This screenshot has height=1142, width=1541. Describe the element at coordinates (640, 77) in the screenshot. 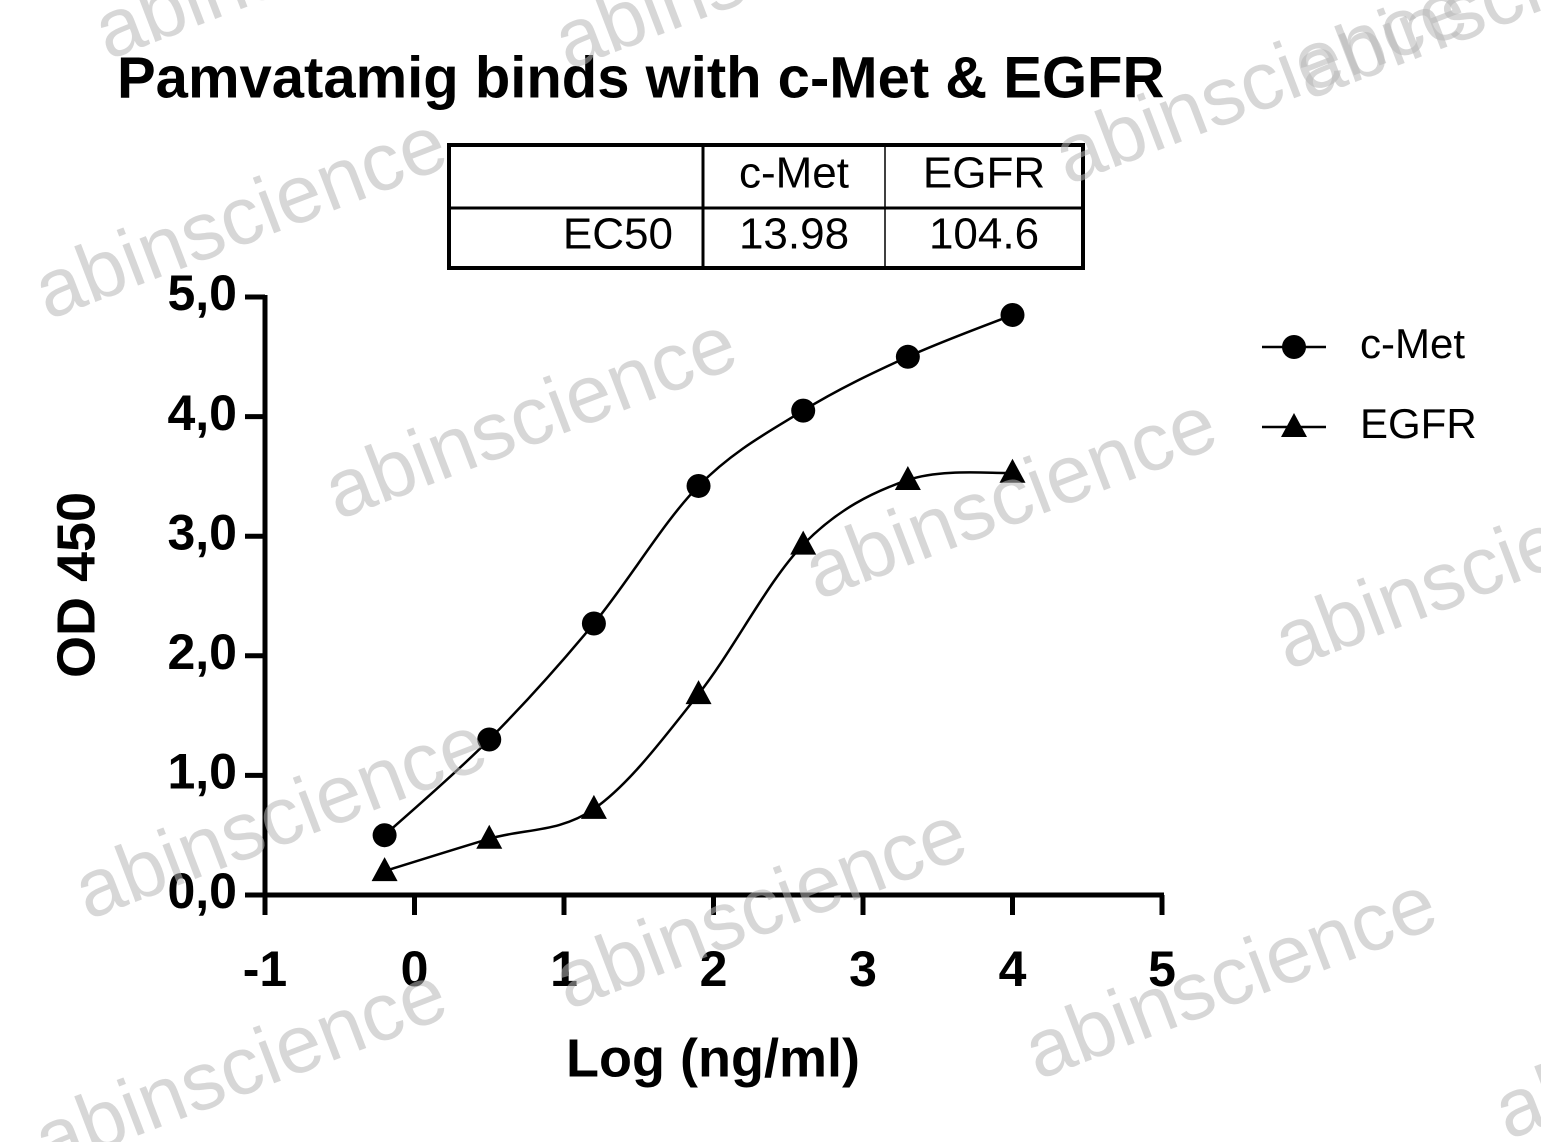

I see `chart-title: Pamvatamig binds with c-Met & EGFR` at that location.